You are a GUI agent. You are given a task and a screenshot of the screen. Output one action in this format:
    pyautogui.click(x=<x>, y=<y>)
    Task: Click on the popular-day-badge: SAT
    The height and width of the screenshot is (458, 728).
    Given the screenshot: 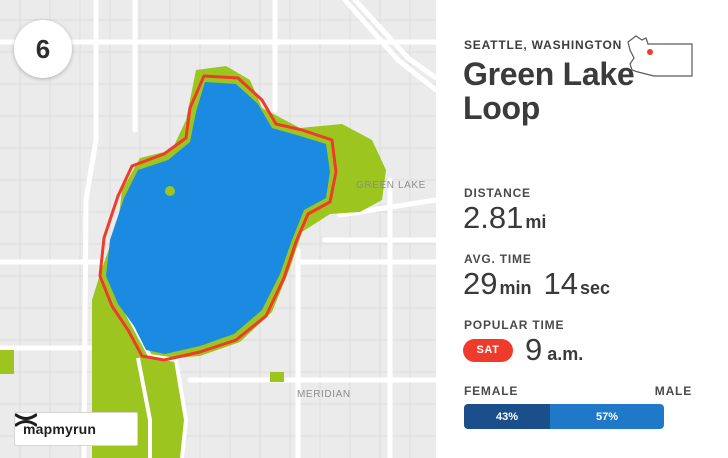 What is the action you would take?
    pyautogui.click(x=488, y=350)
    